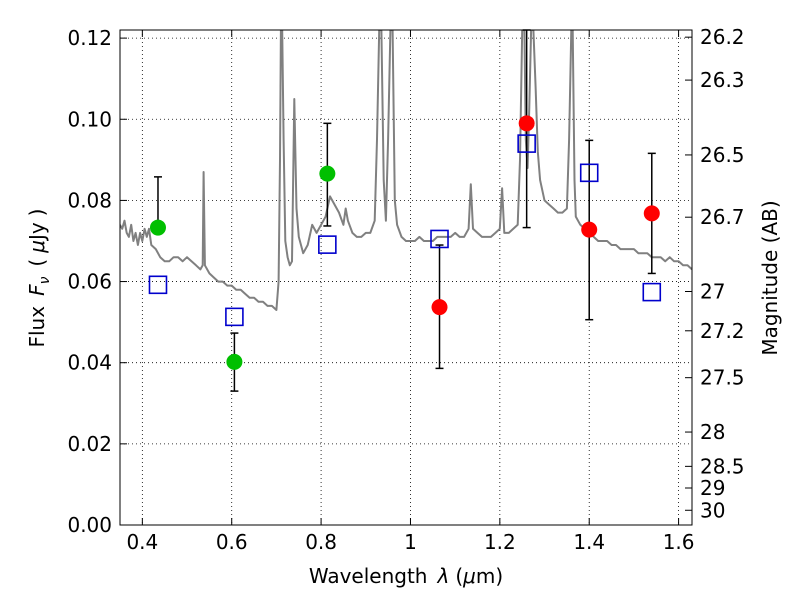  Describe the element at coordinates (712, 292) in the screenshot. I see `right-tick-label: 27` at that location.